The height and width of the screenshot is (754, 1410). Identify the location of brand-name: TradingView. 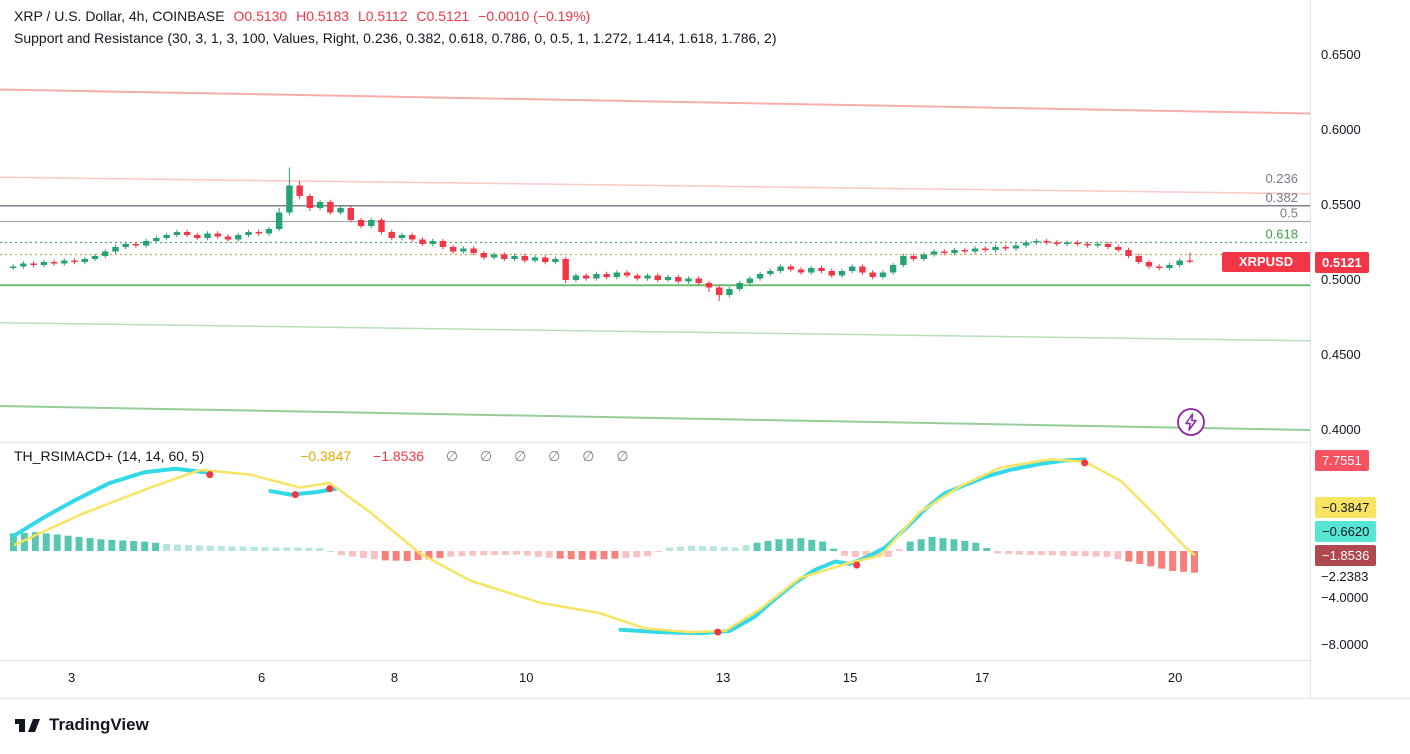
(99, 724).